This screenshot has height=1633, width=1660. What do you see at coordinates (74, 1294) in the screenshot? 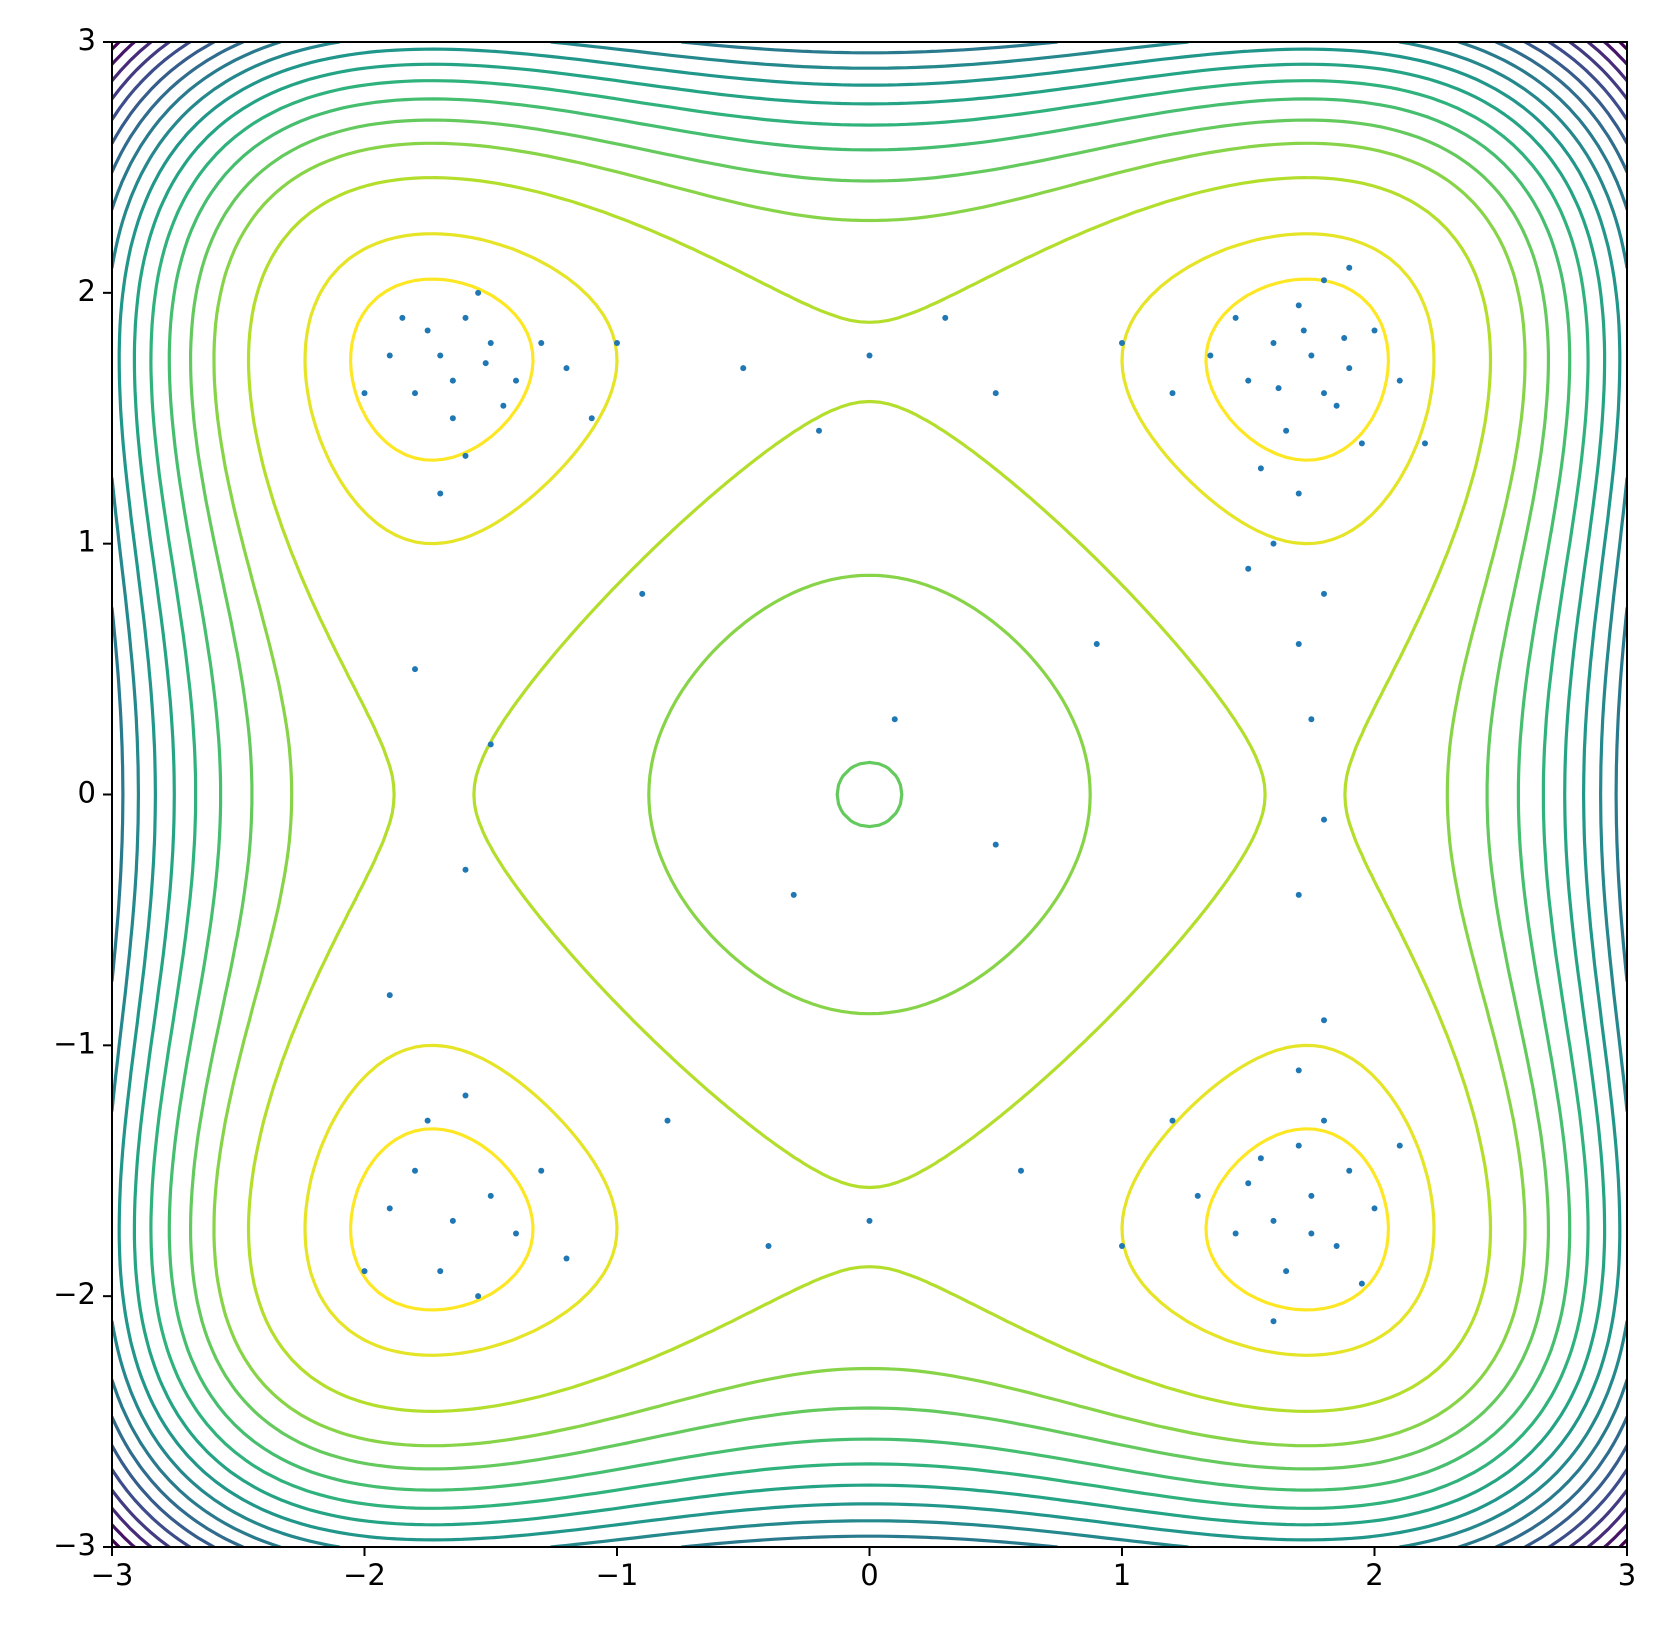
I see `y-tick-label: −2` at bounding box center [74, 1294].